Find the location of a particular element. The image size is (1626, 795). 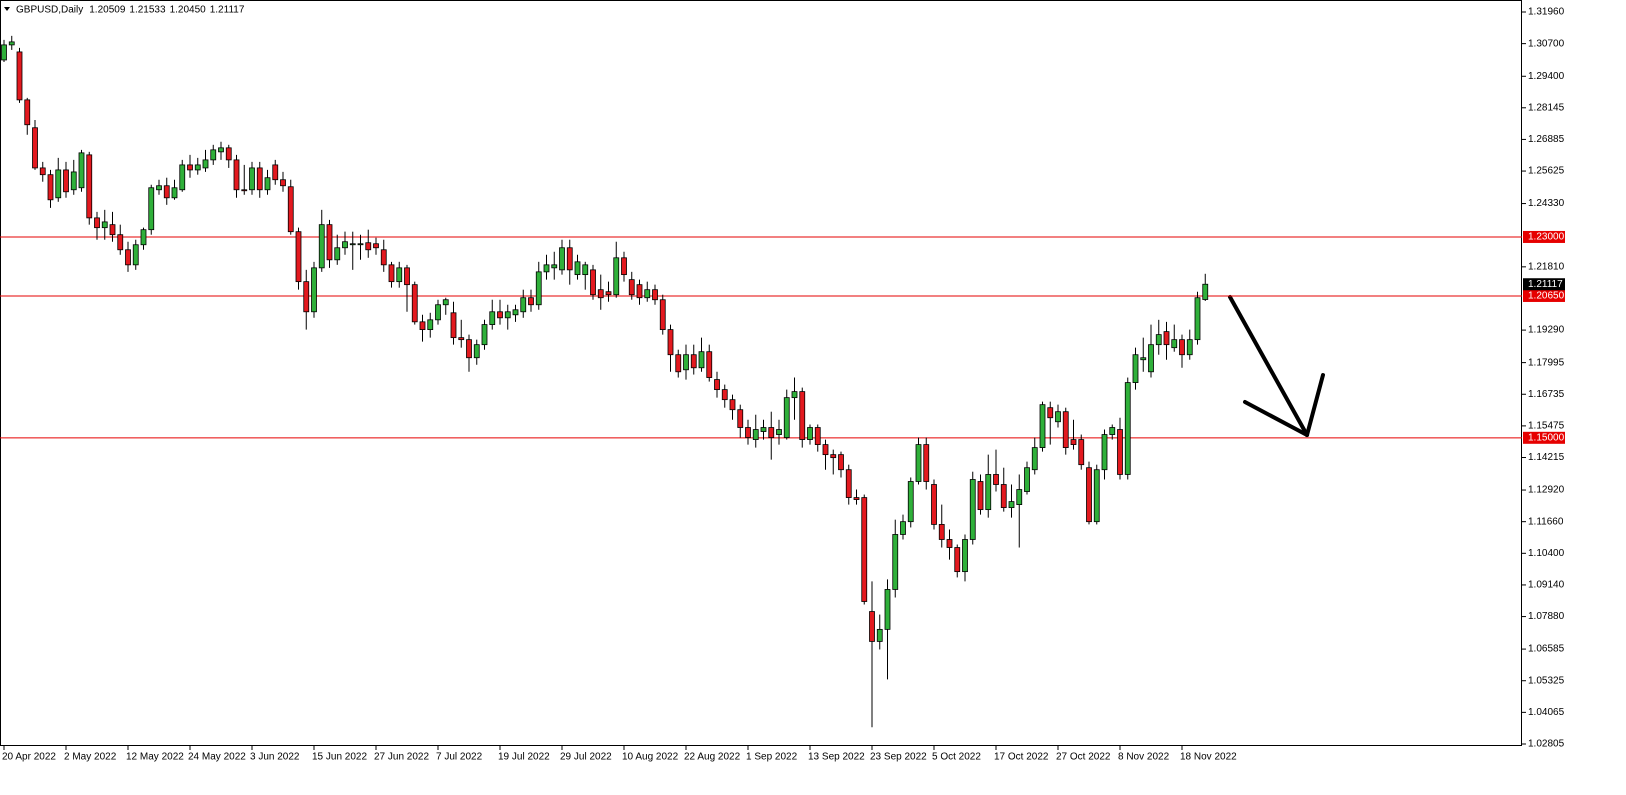

x-tick-label: 29 Jul 2022 is located at coordinates (586, 757).